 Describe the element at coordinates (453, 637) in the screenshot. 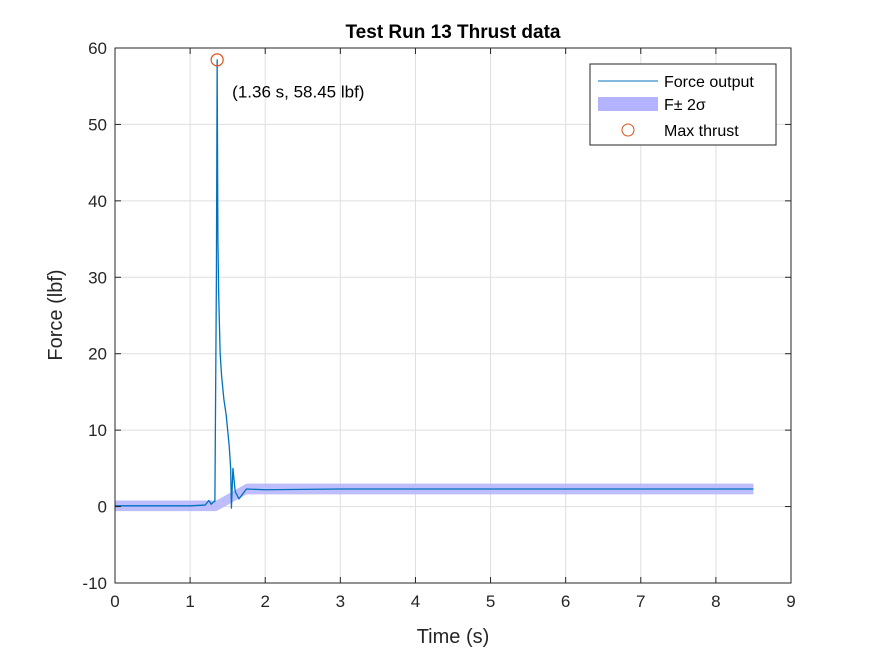

I see `x-axis-title: Time (s)` at that location.